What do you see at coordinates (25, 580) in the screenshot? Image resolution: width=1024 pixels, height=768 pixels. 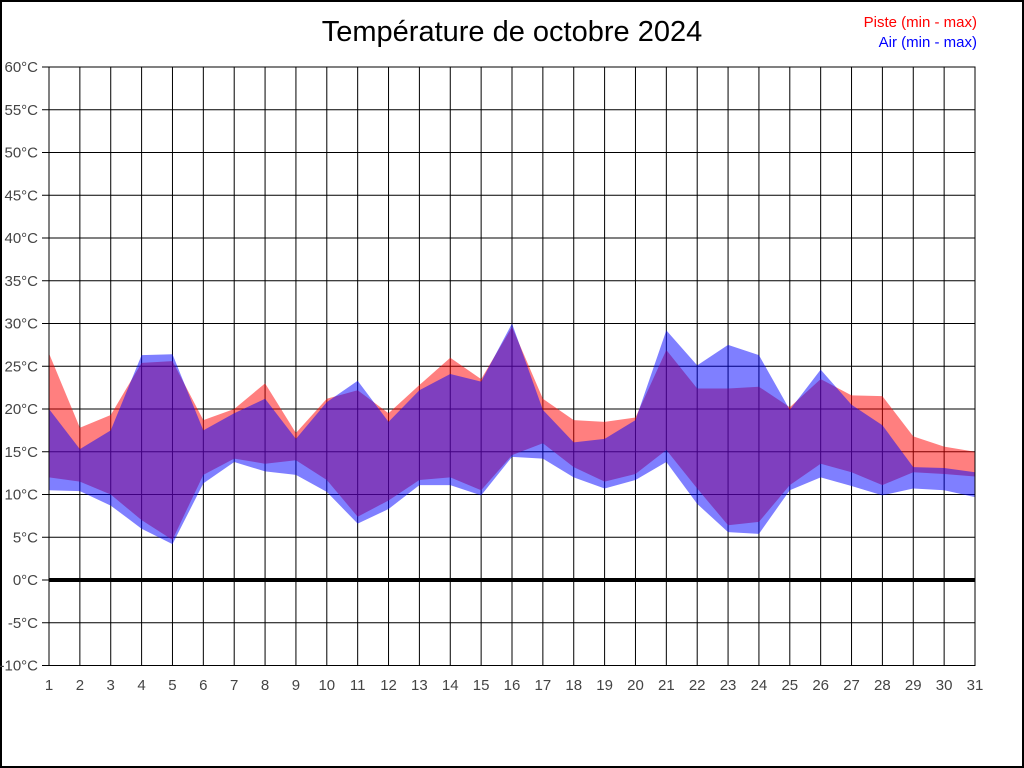 I see `y-axis-tick-label: 0°C` at bounding box center [25, 580].